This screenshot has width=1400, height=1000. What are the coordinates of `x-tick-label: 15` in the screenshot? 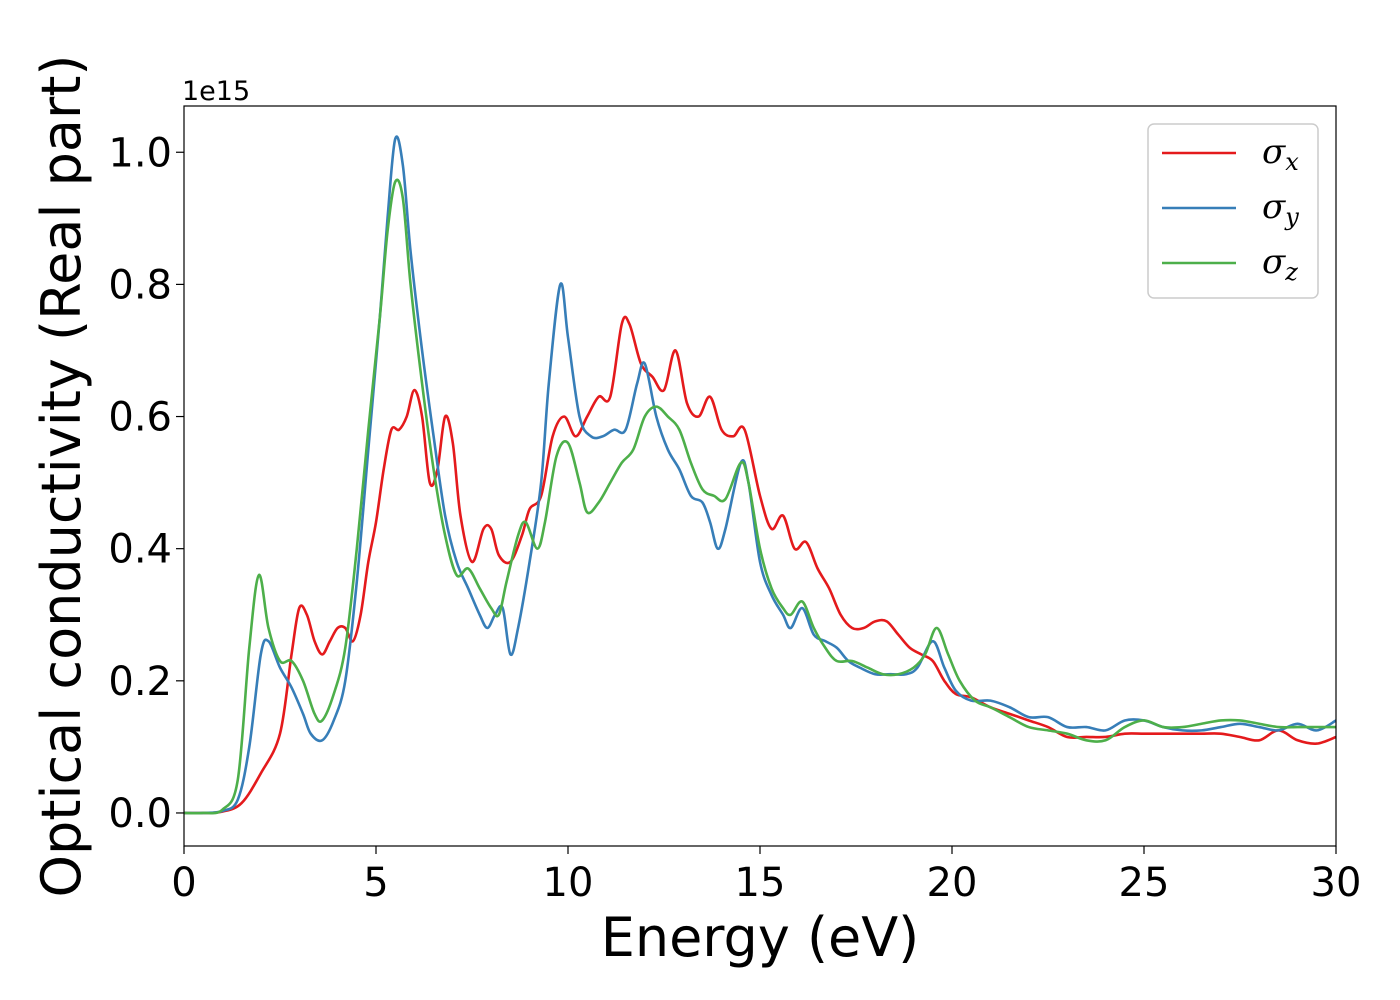 It's located at (760, 883).